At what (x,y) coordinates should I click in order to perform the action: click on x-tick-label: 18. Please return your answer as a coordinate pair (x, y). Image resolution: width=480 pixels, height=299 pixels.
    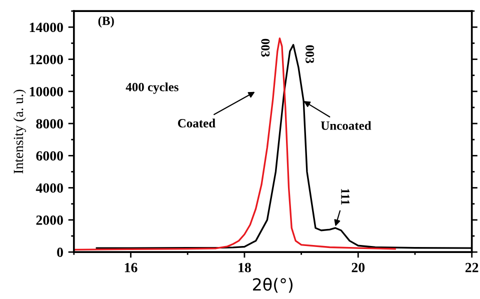
    Looking at the image, I should click on (244, 267).